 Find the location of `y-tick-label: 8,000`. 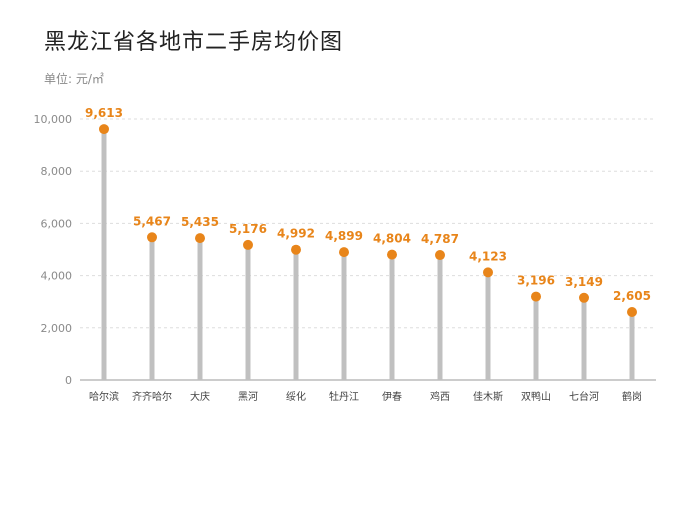

y-tick-label: 8,000 is located at coordinates (57, 171).